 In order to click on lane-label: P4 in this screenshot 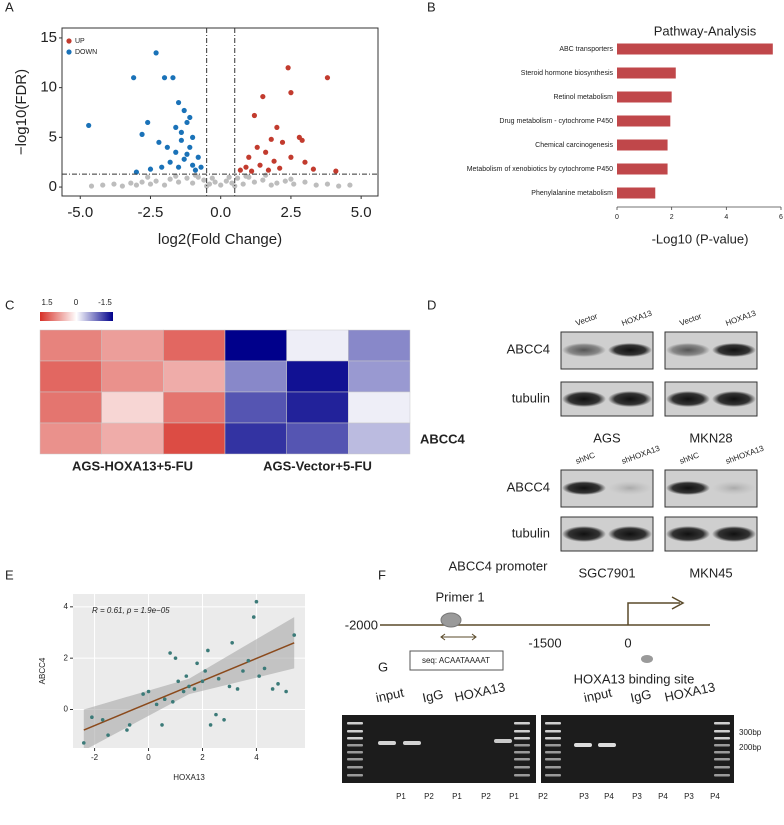, I will do `click(609, 796)`.